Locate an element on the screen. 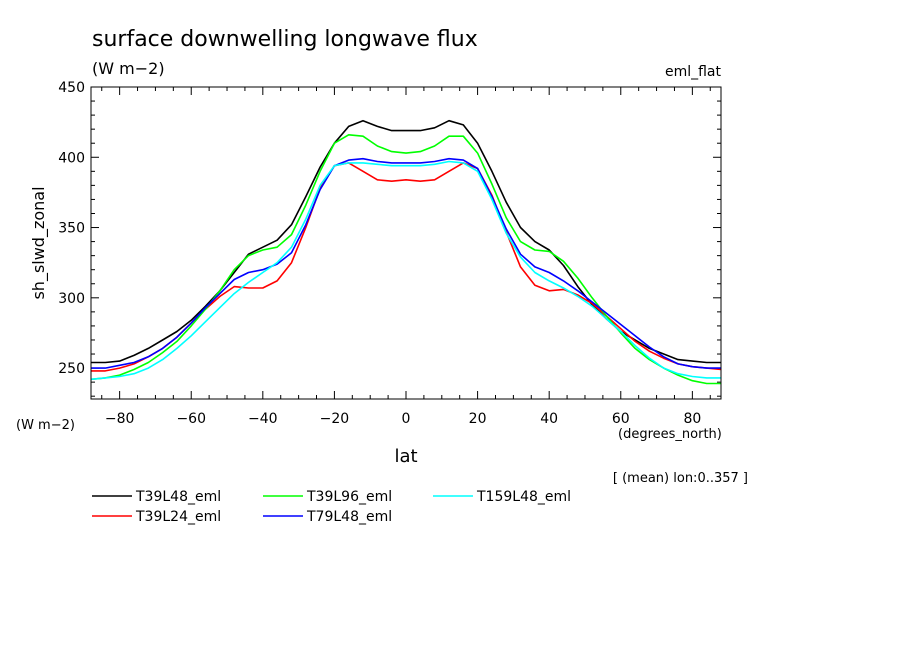 The height and width of the screenshot is (654, 904). y-tick-label: 300 is located at coordinates (71, 299).